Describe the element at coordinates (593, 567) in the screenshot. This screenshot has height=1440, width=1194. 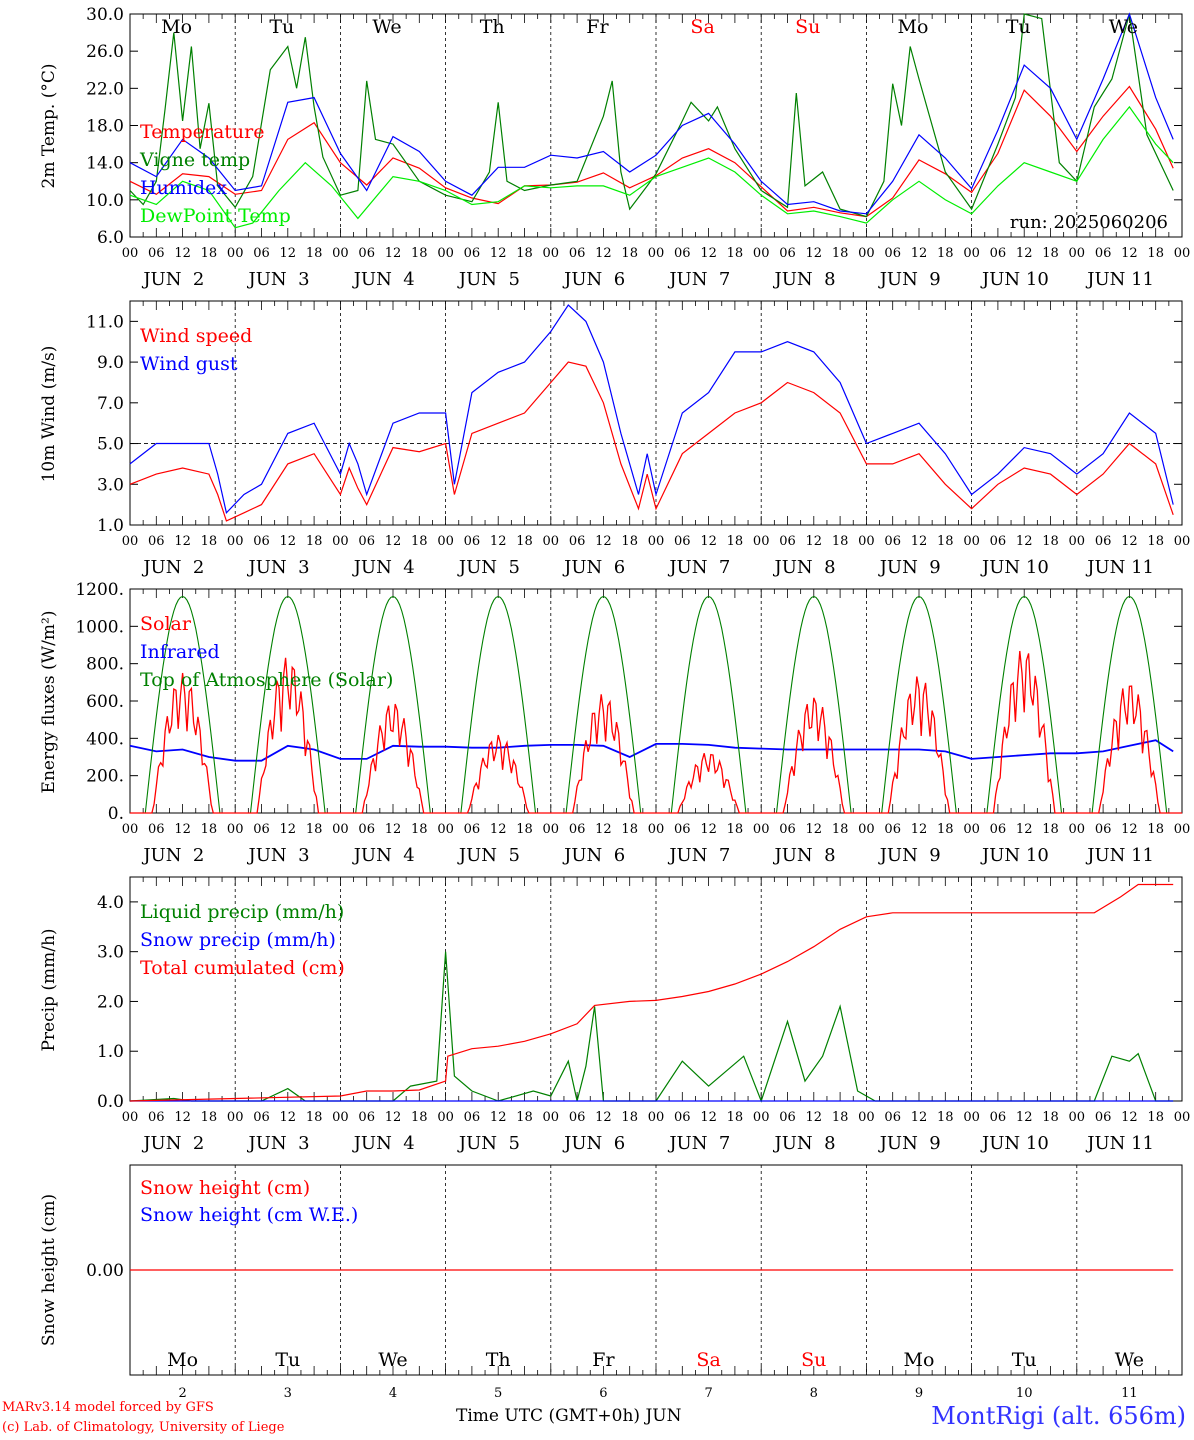
I see `wind-date-label: JUN 6` at that location.